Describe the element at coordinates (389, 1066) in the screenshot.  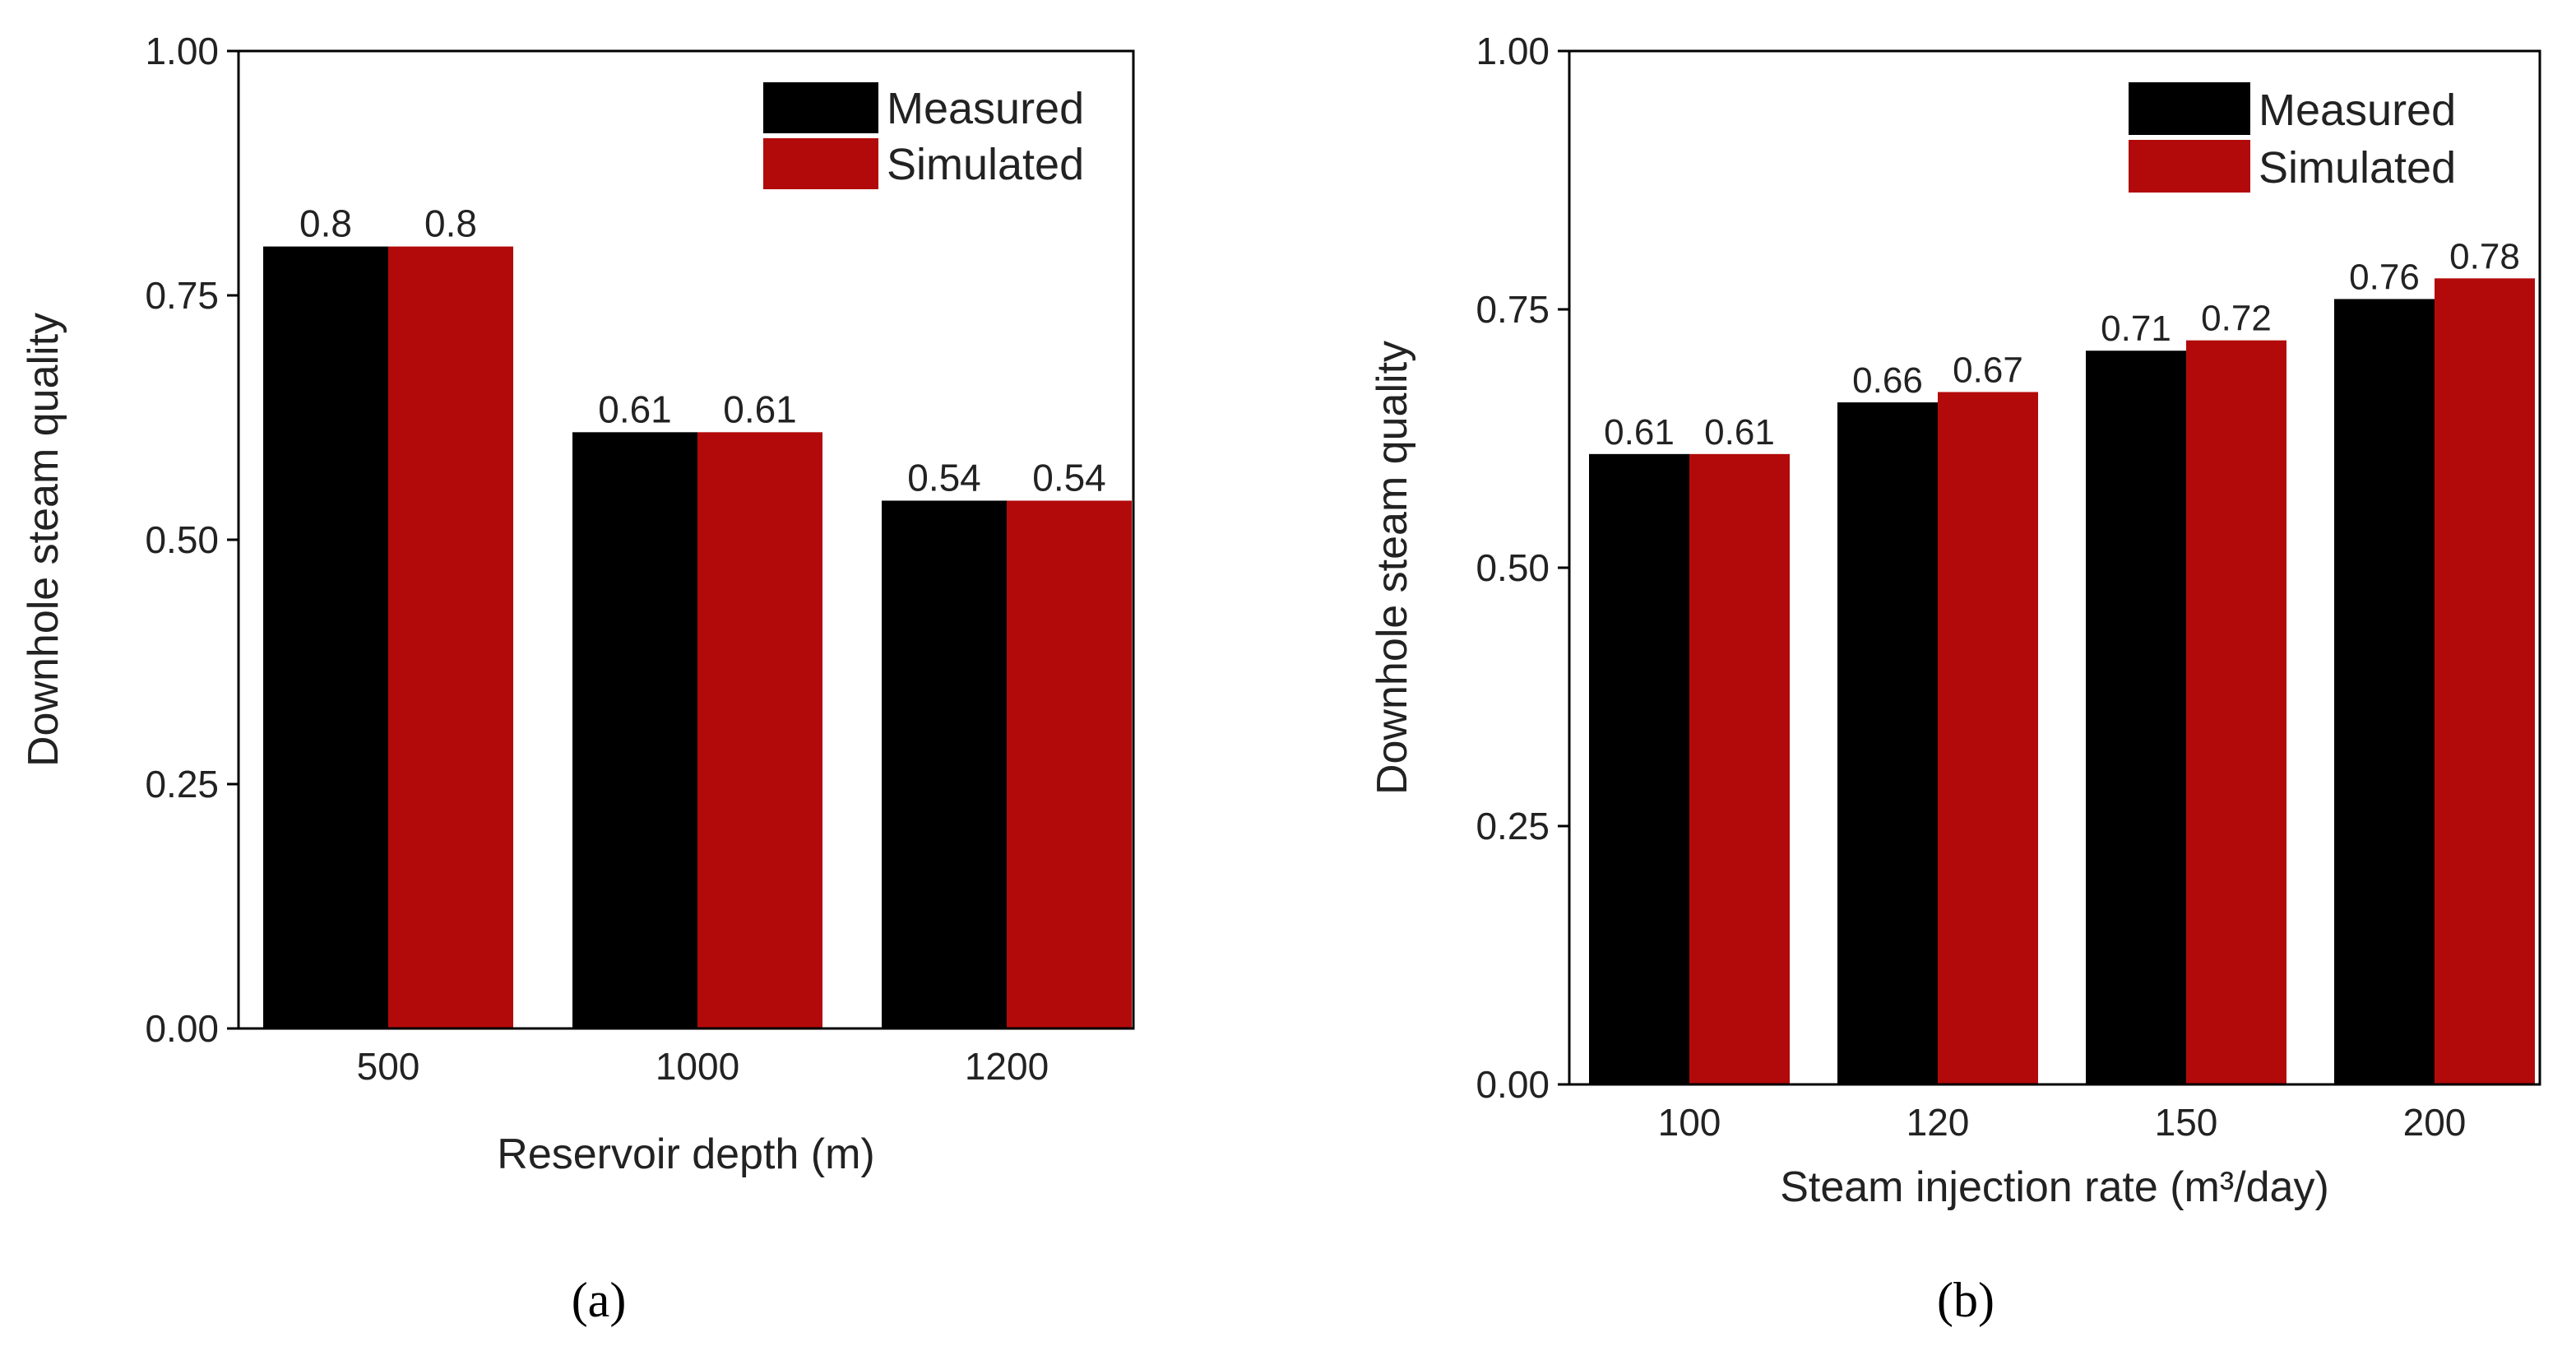
I see `x-tick-label-500: 500` at that location.